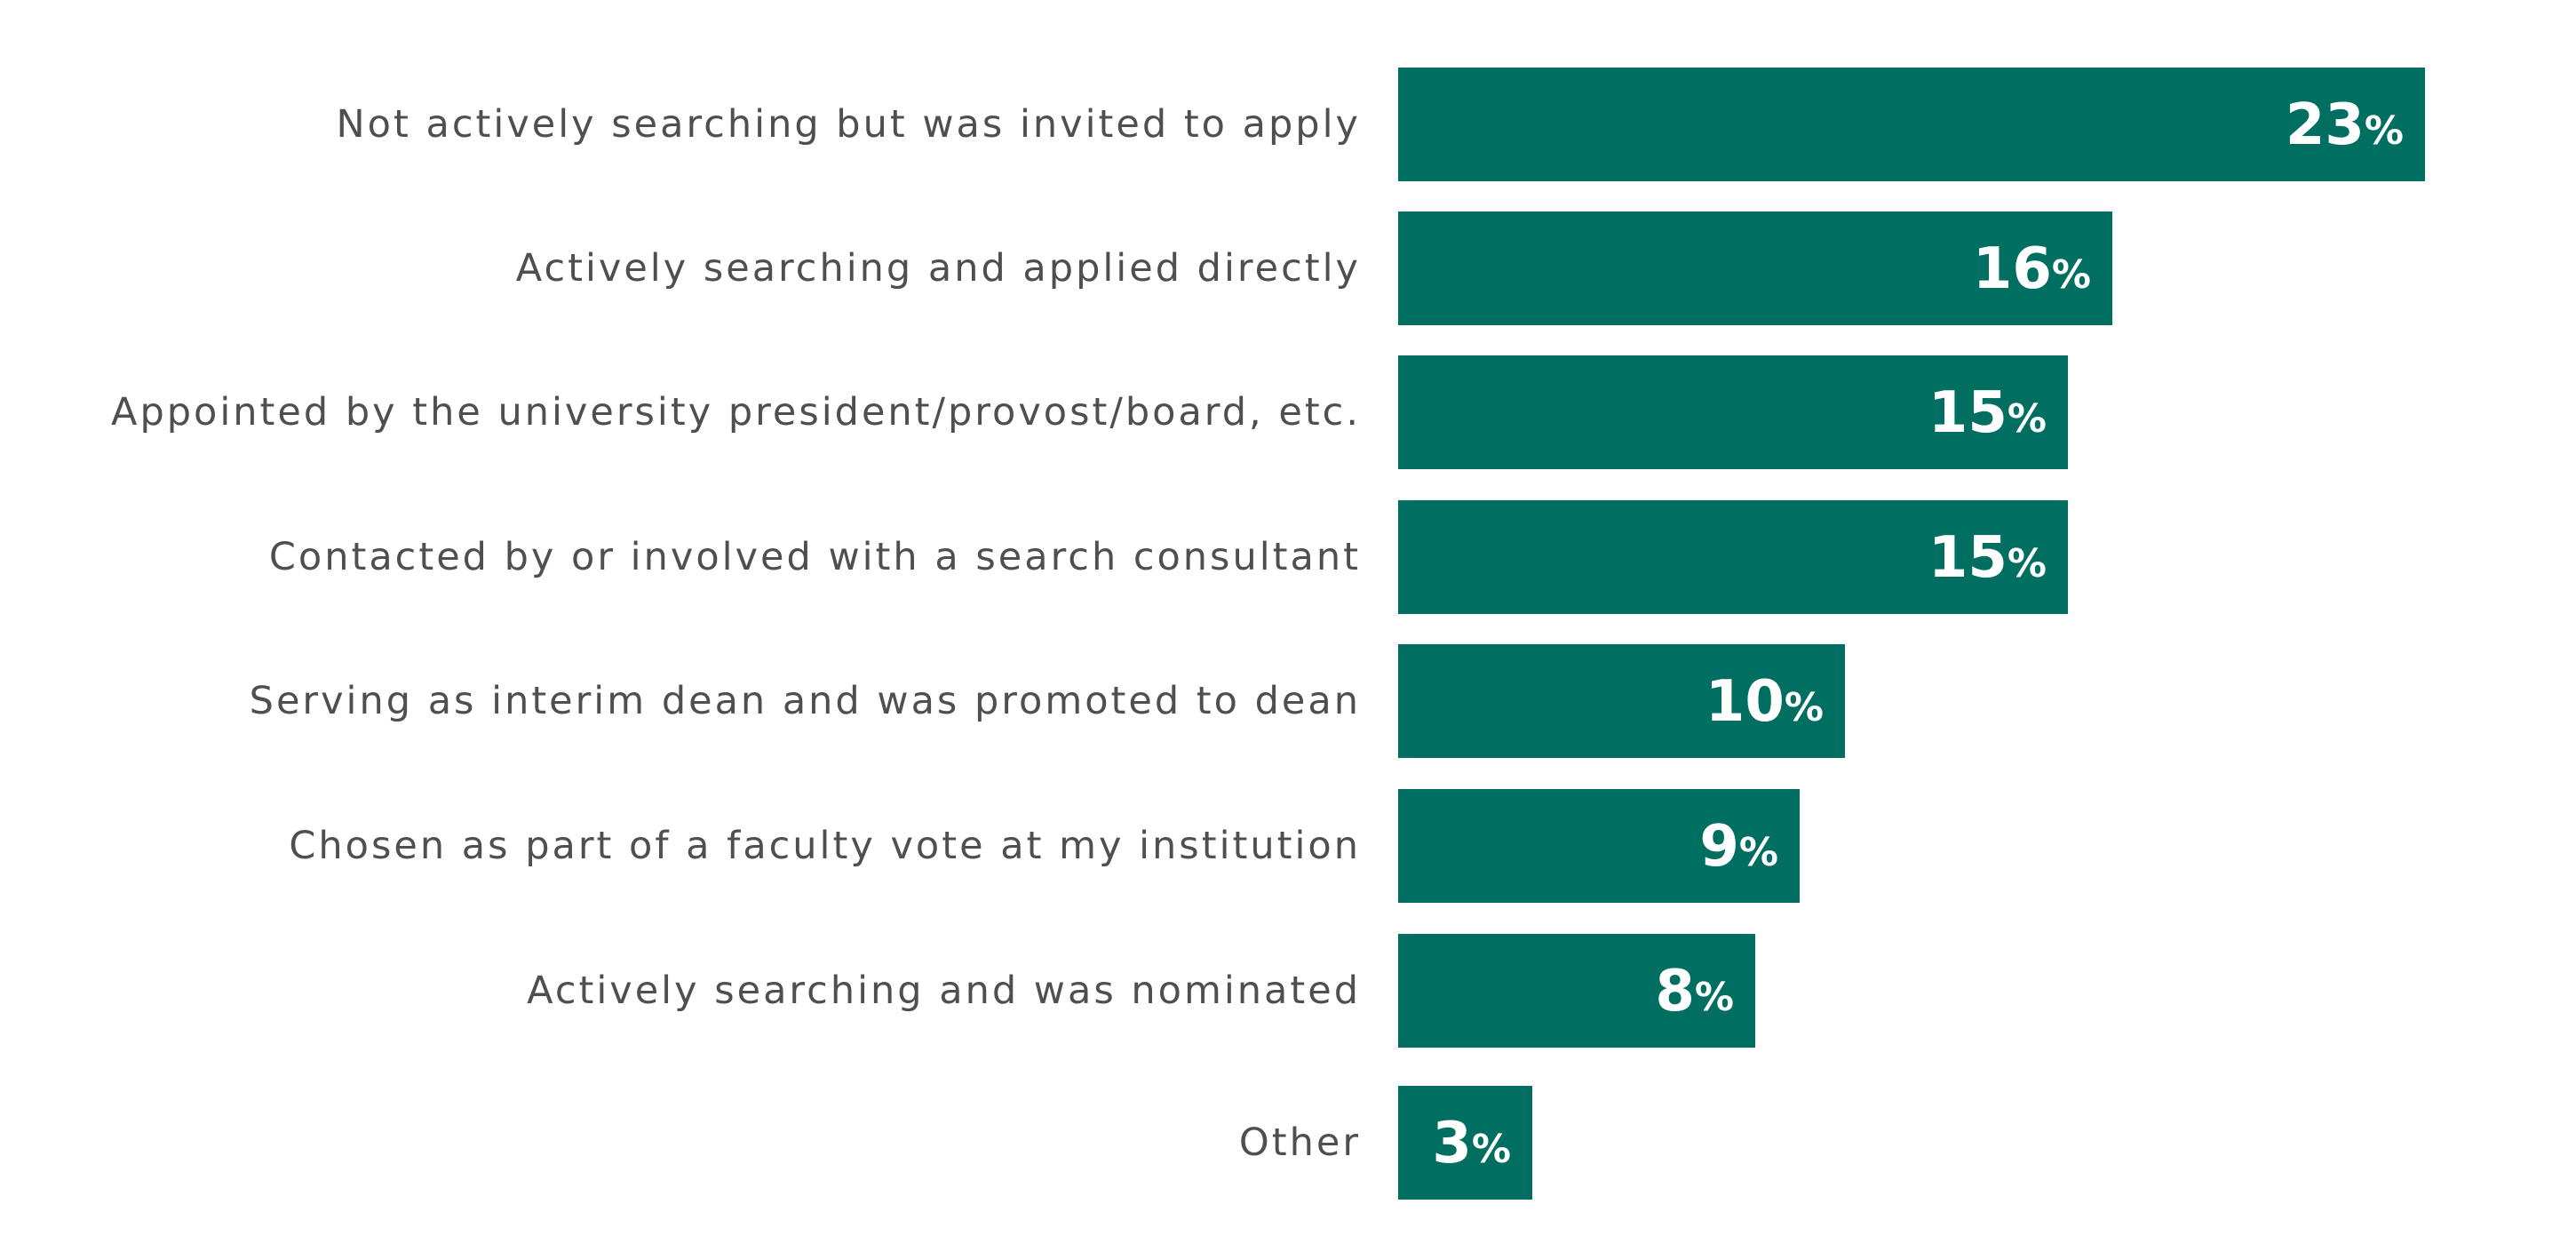  What do you see at coordinates (1675, 992) in the screenshot?
I see `value-number: 8` at bounding box center [1675, 992].